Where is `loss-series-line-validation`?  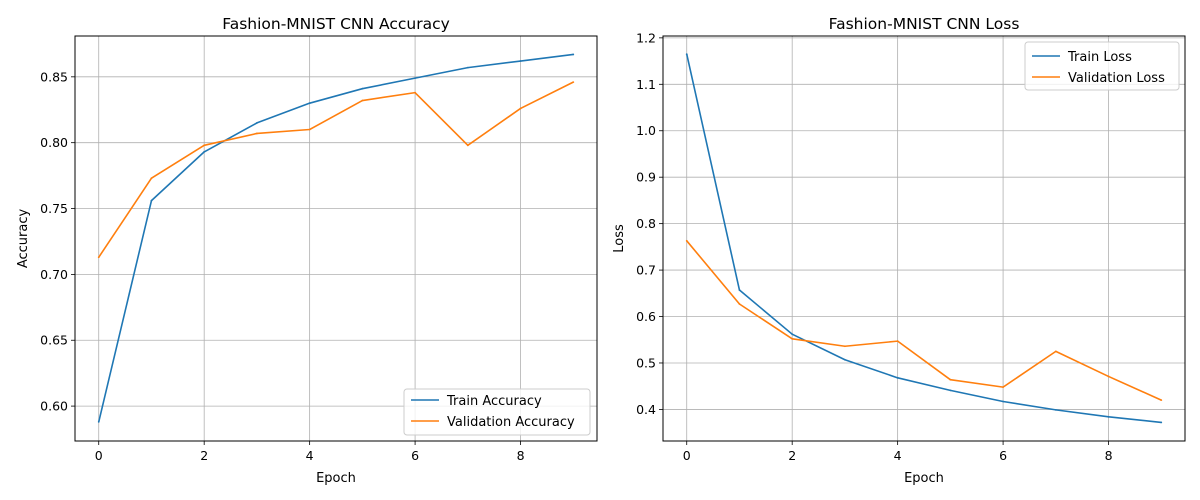
loss-series-line-validation is located at coordinates (924, 320).